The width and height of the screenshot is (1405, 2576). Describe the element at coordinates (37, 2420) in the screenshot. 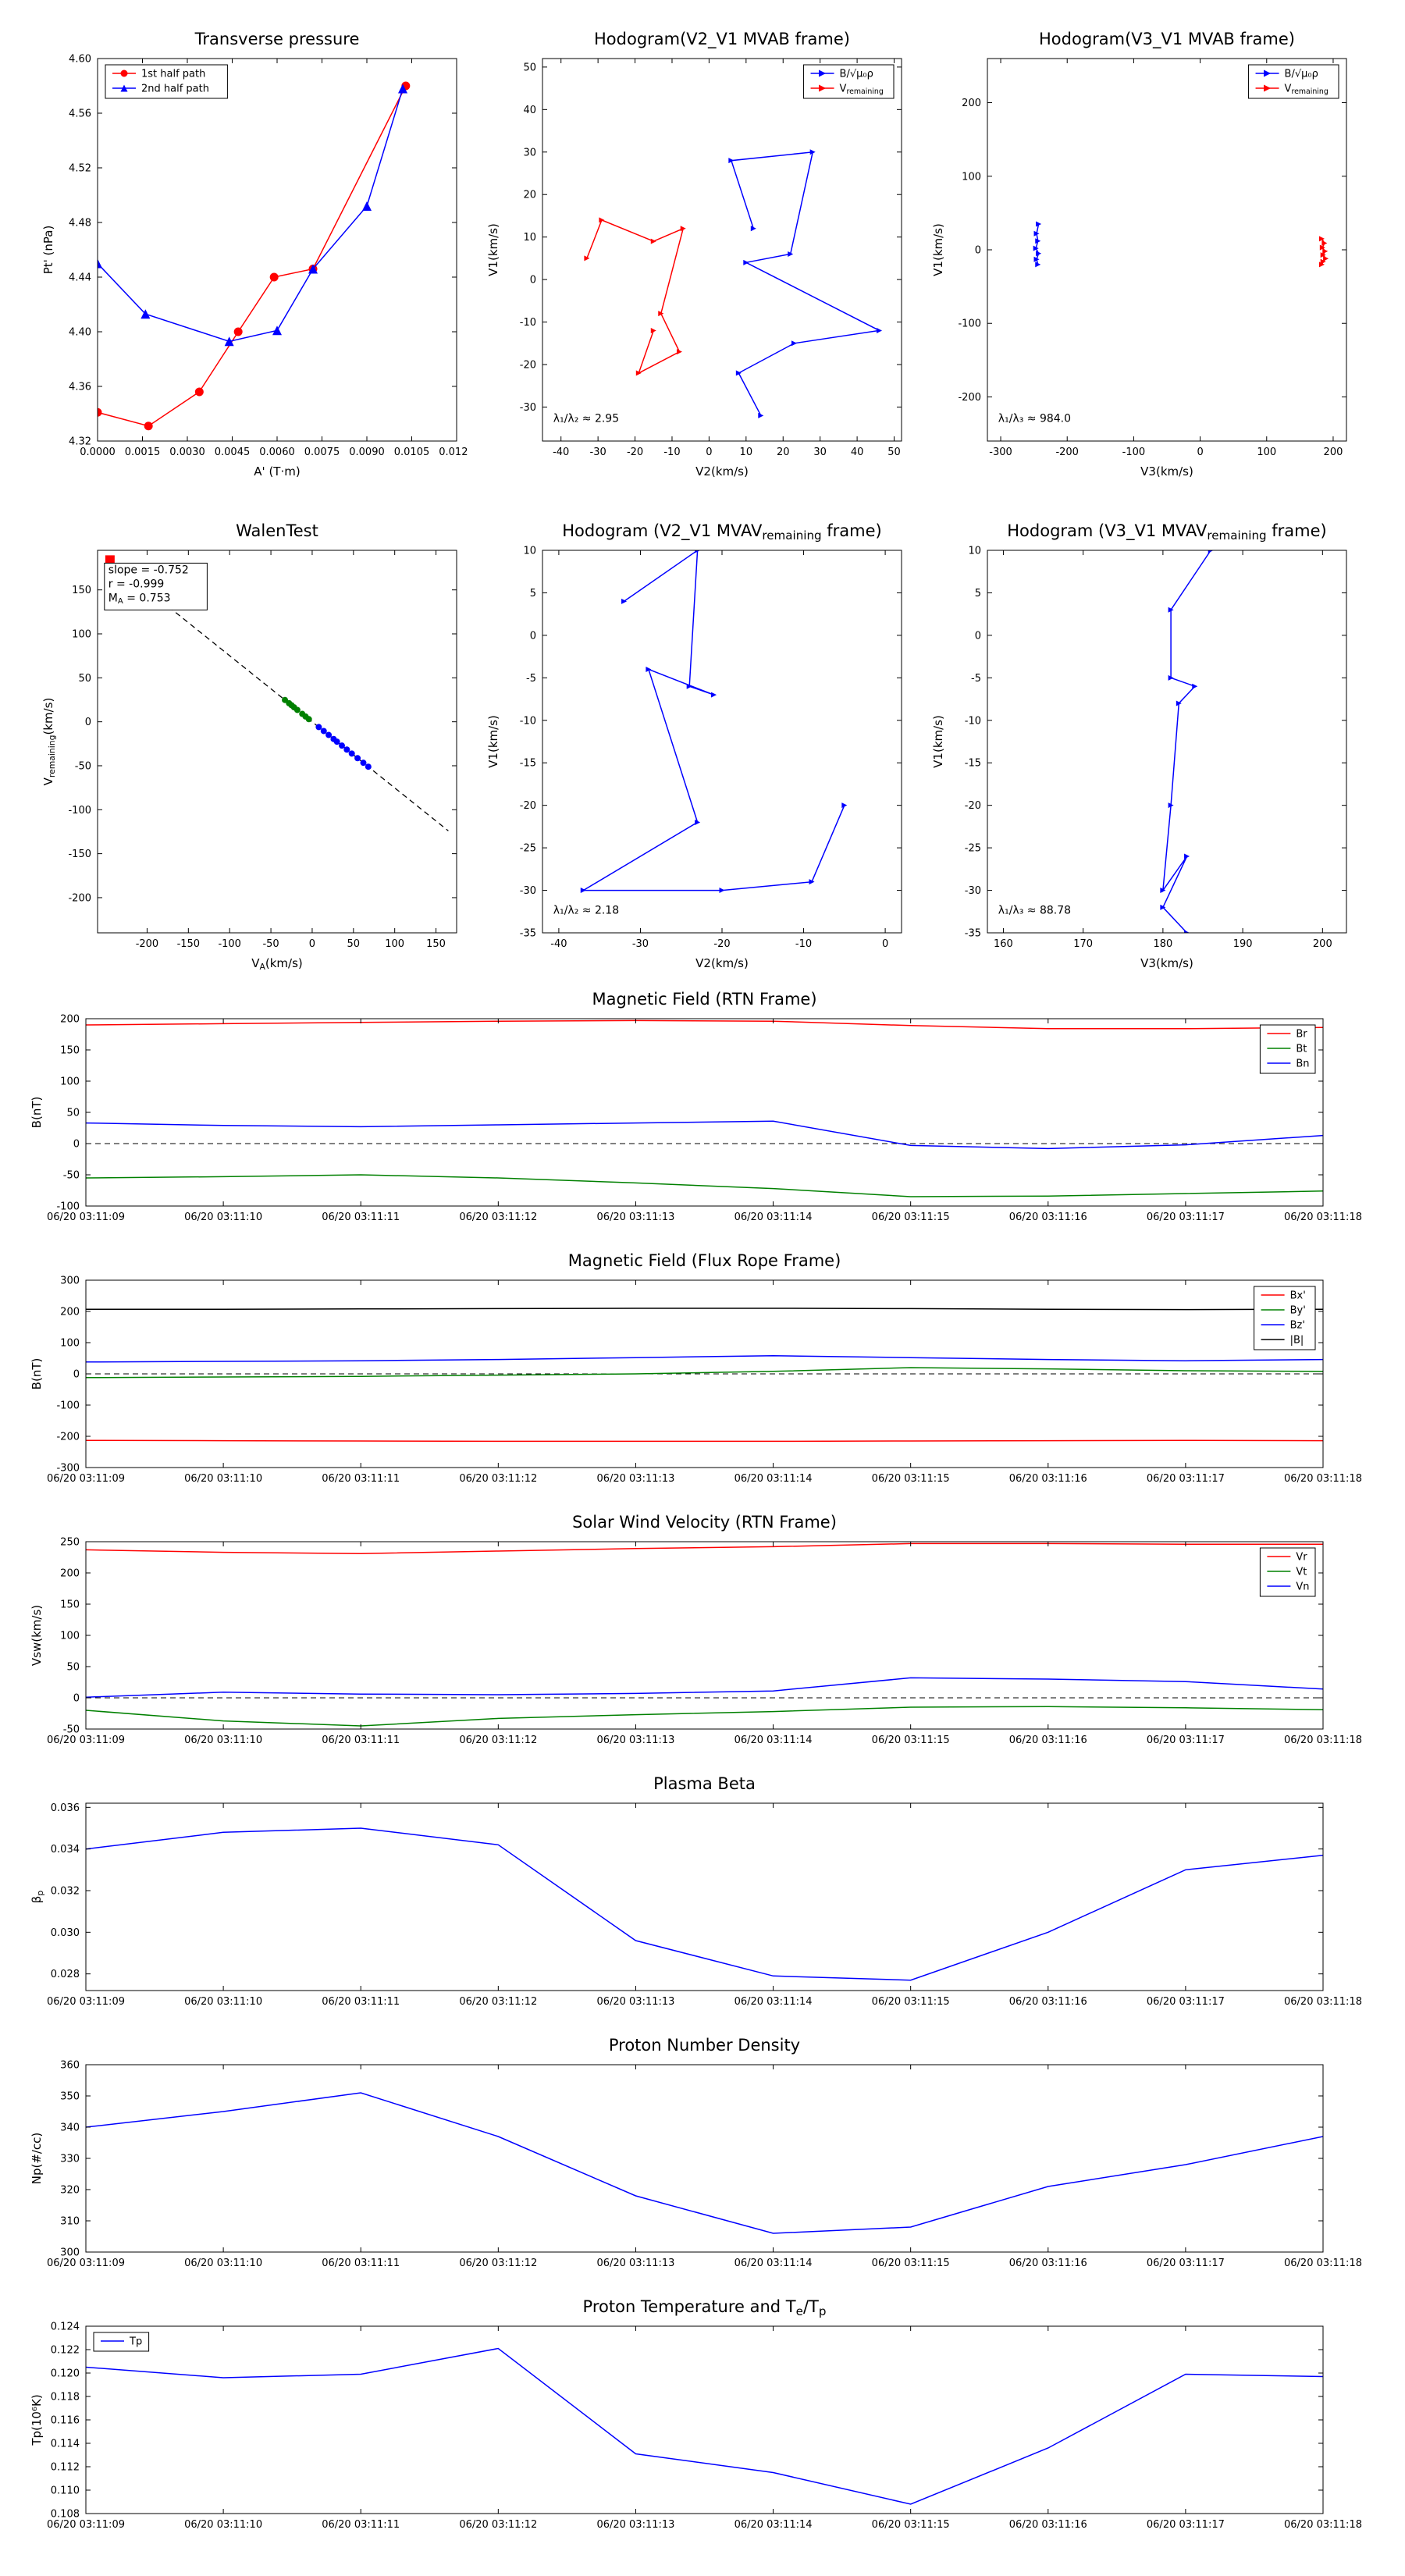

I see `proton-temperature-ylabel: Tp(10⁶K)` at that location.